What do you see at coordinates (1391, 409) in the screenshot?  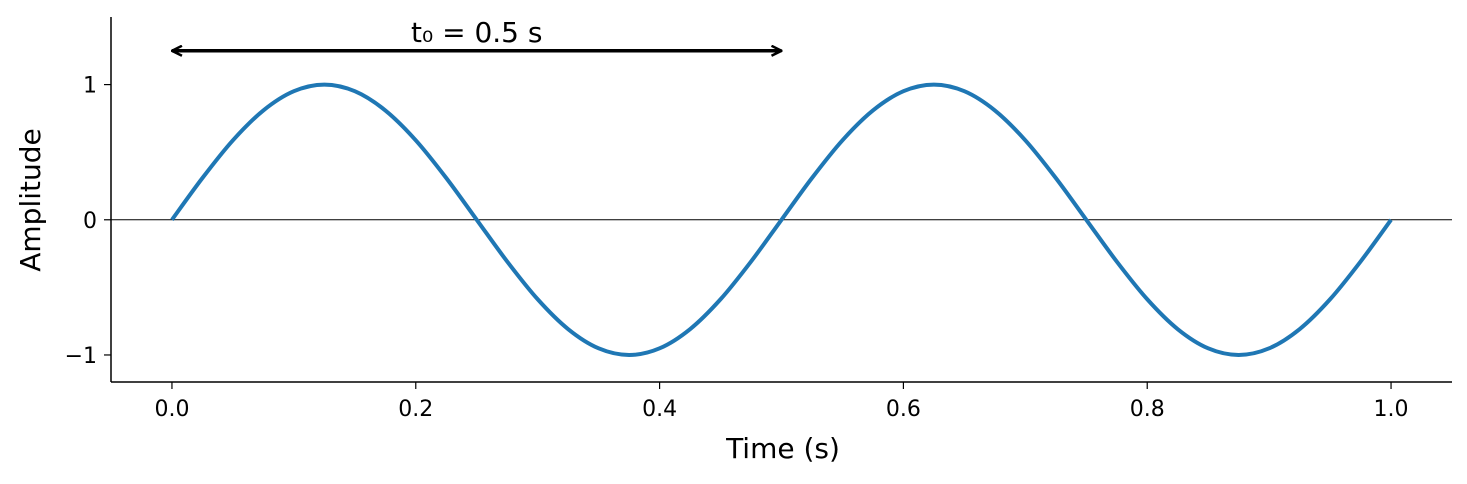 I see `x-tick-label: 1.0` at bounding box center [1391, 409].